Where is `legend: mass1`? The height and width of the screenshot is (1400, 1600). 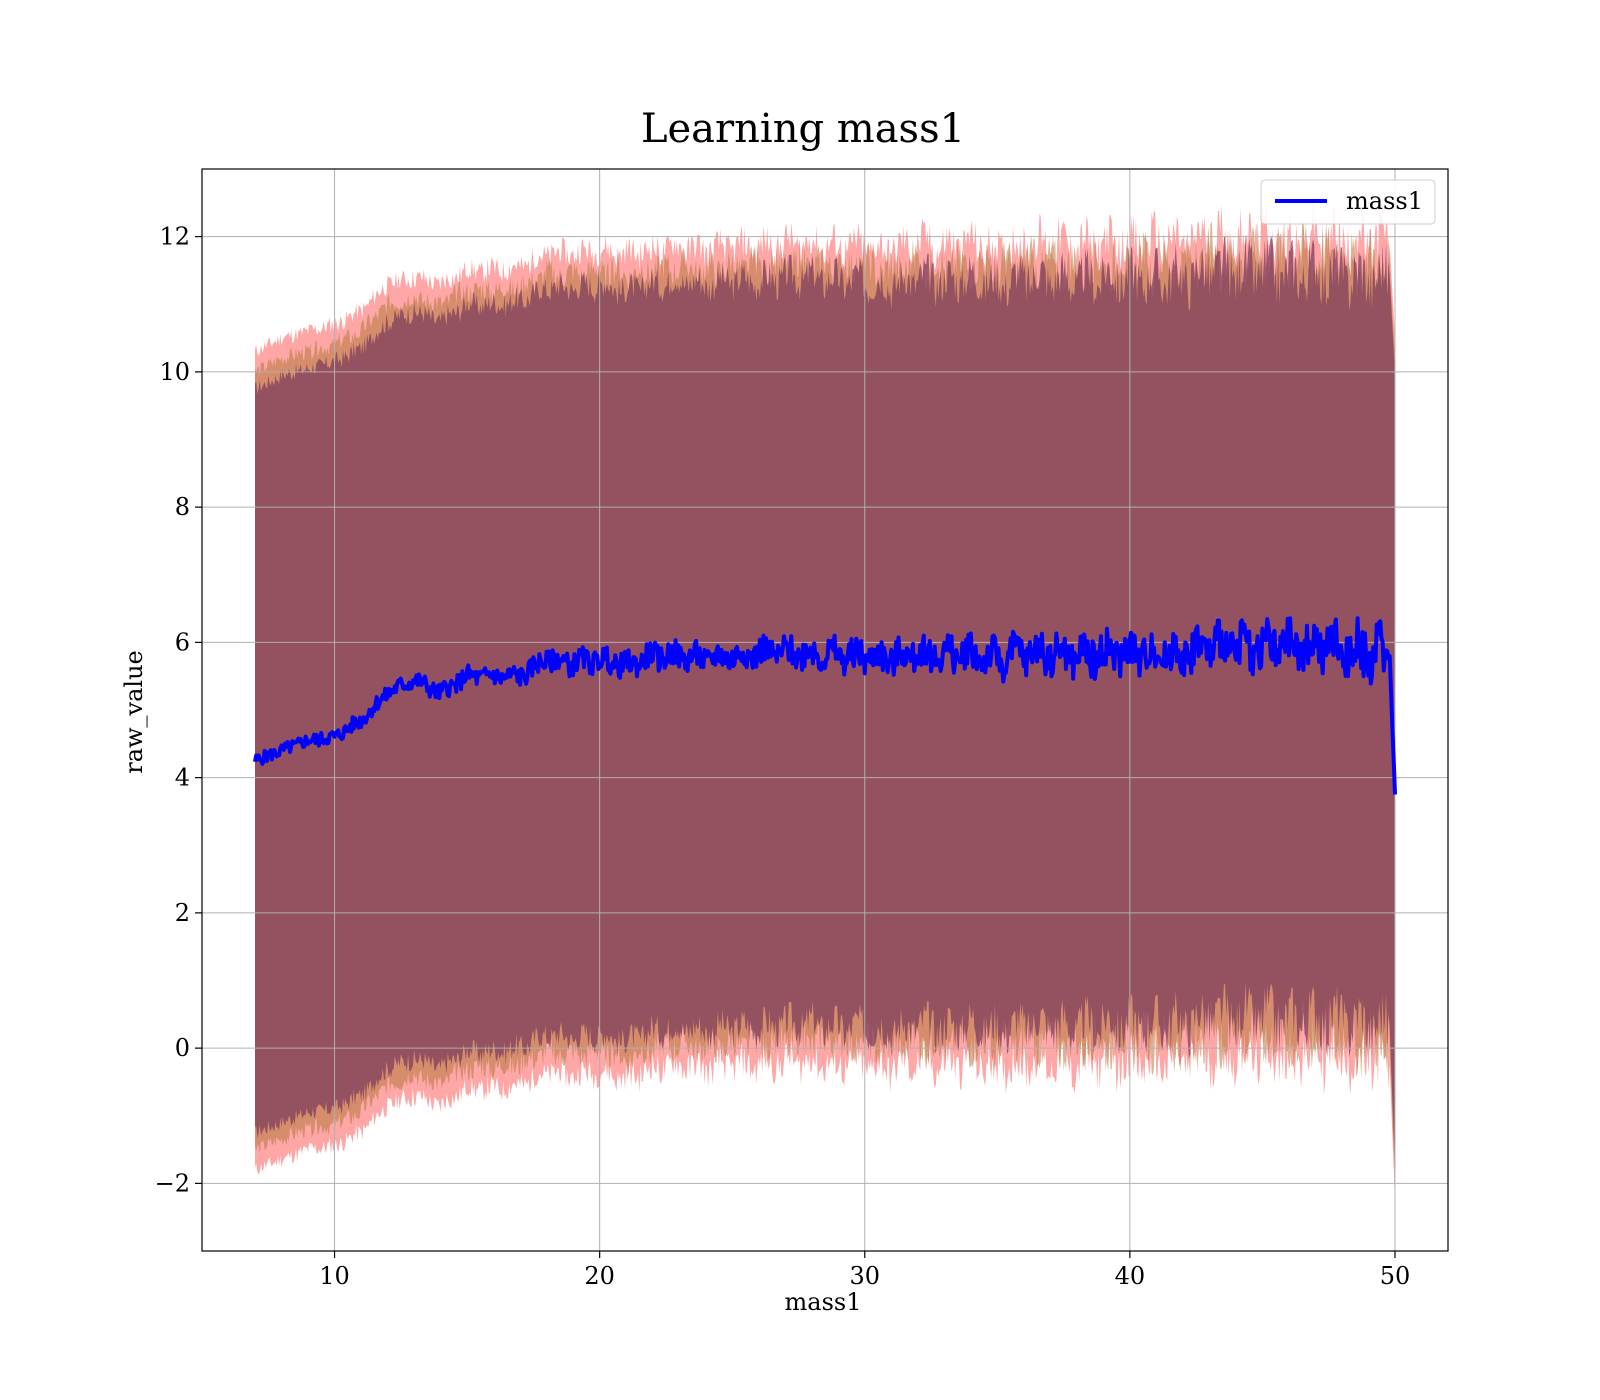 legend: mass1 is located at coordinates (1348, 202).